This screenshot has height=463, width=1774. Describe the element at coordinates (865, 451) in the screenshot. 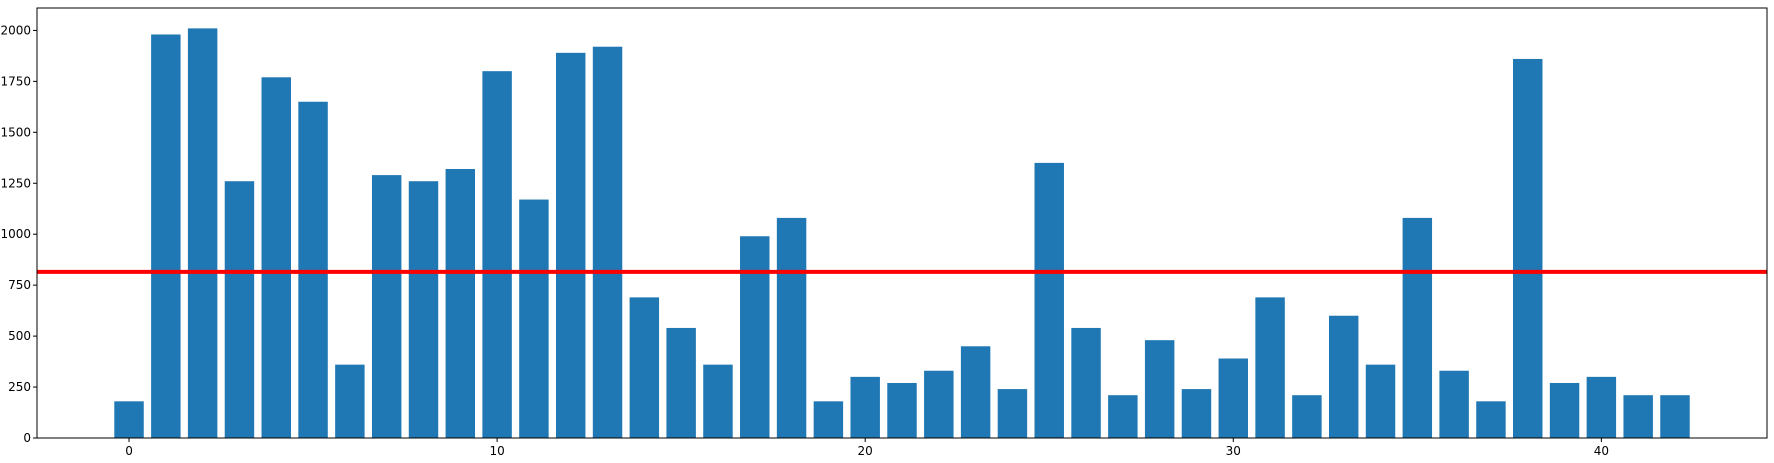

I see `x-tick-label: 20` at that location.